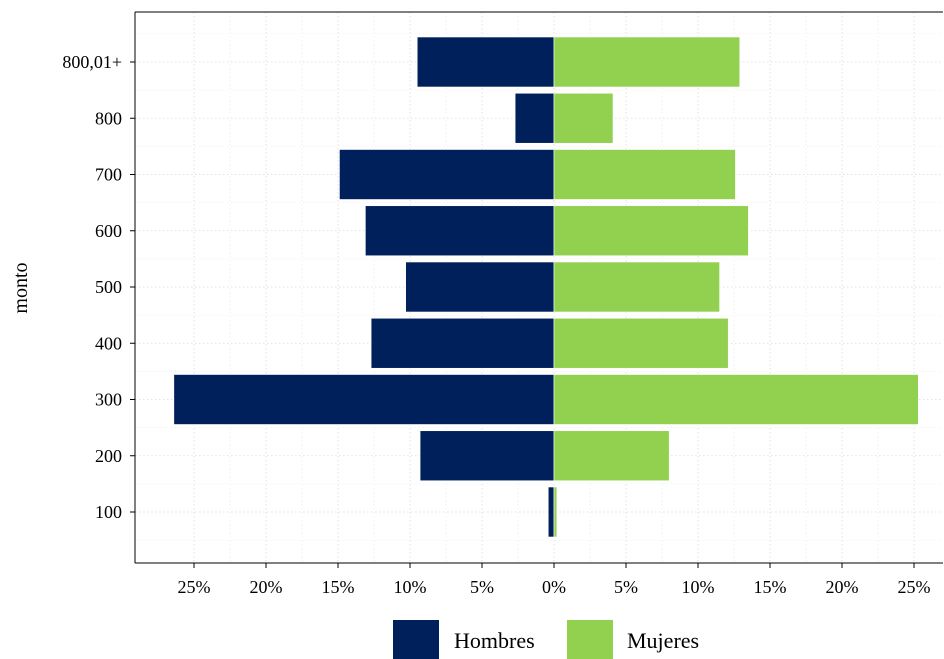 This screenshot has height=659, width=944. What do you see at coordinates (108, 287) in the screenshot?
I see `y-tick-label: 500` at bounding box center [108, 287].